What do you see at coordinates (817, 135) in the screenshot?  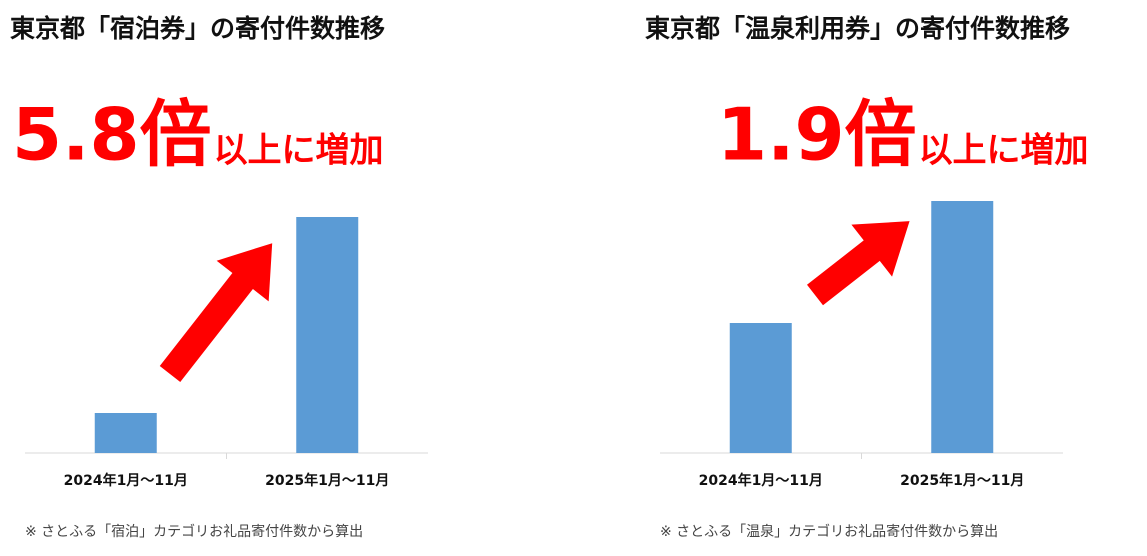 I see `headline-number: 1.9倍` at bounding box center [817, 135].